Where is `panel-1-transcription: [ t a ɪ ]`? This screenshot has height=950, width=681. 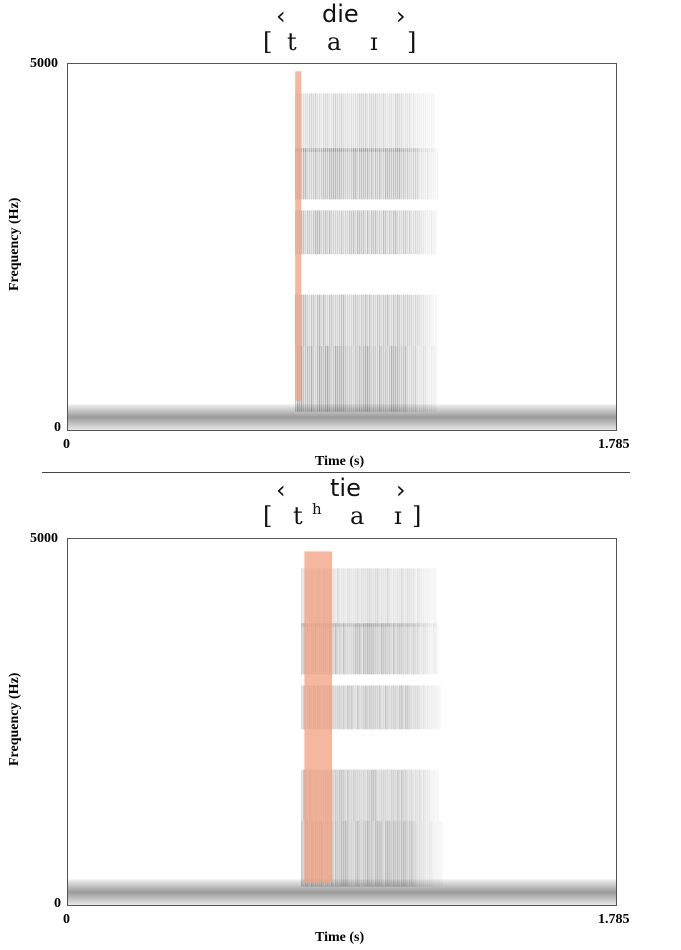 panel-1-transcription: [ t a ɪ ] is located at coordinates (340, 43).